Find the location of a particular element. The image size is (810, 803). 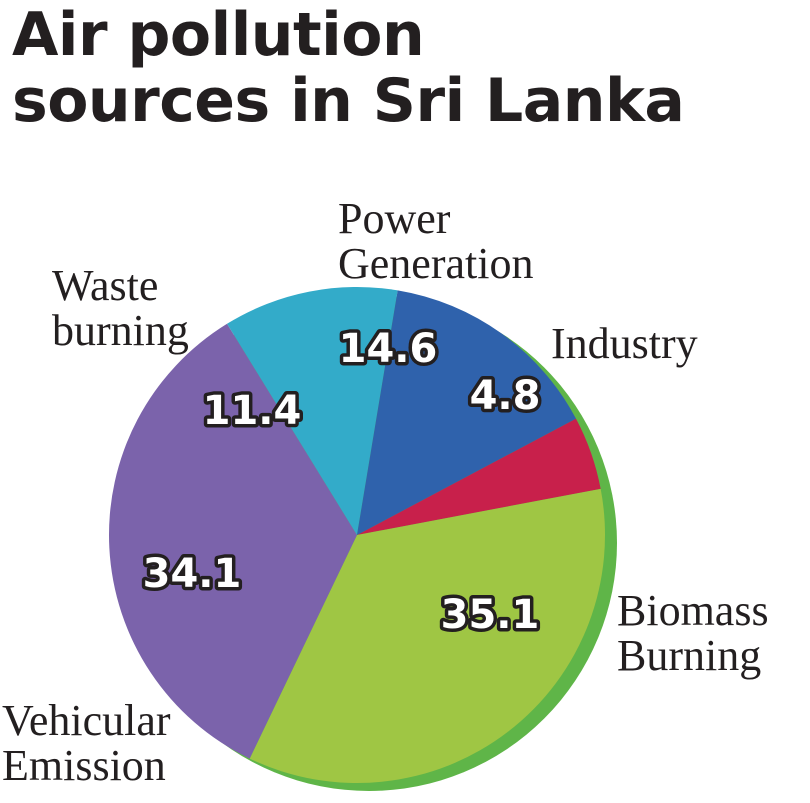

category-label-line: Industry is located at coordinates (624, 343).